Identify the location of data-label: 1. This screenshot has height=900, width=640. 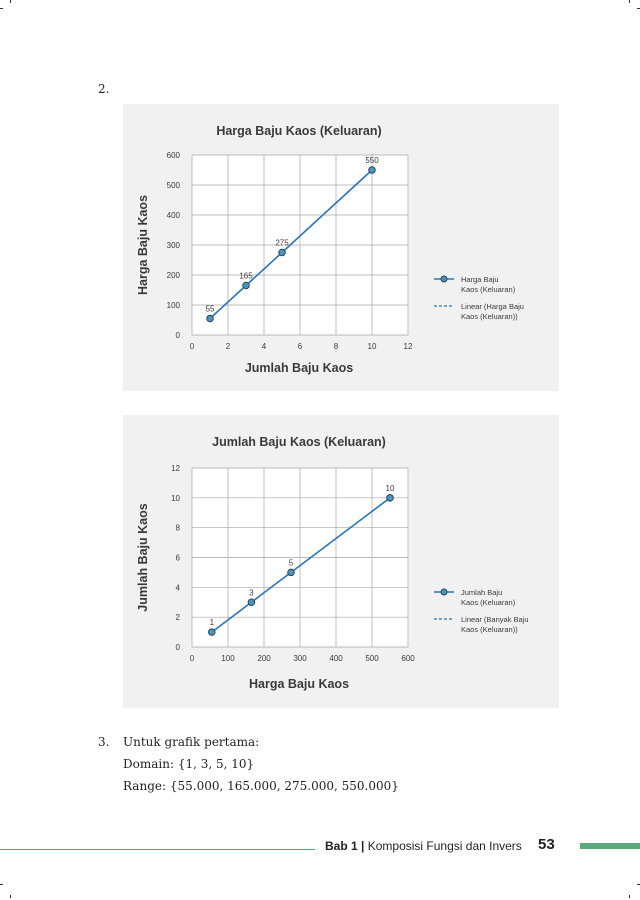
(212, 622).